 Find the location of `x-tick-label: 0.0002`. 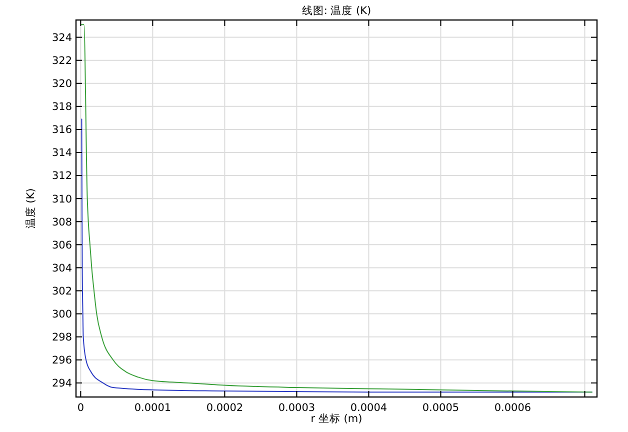

x-tick-label: 0.0002 is located at coordinates (225, 408).